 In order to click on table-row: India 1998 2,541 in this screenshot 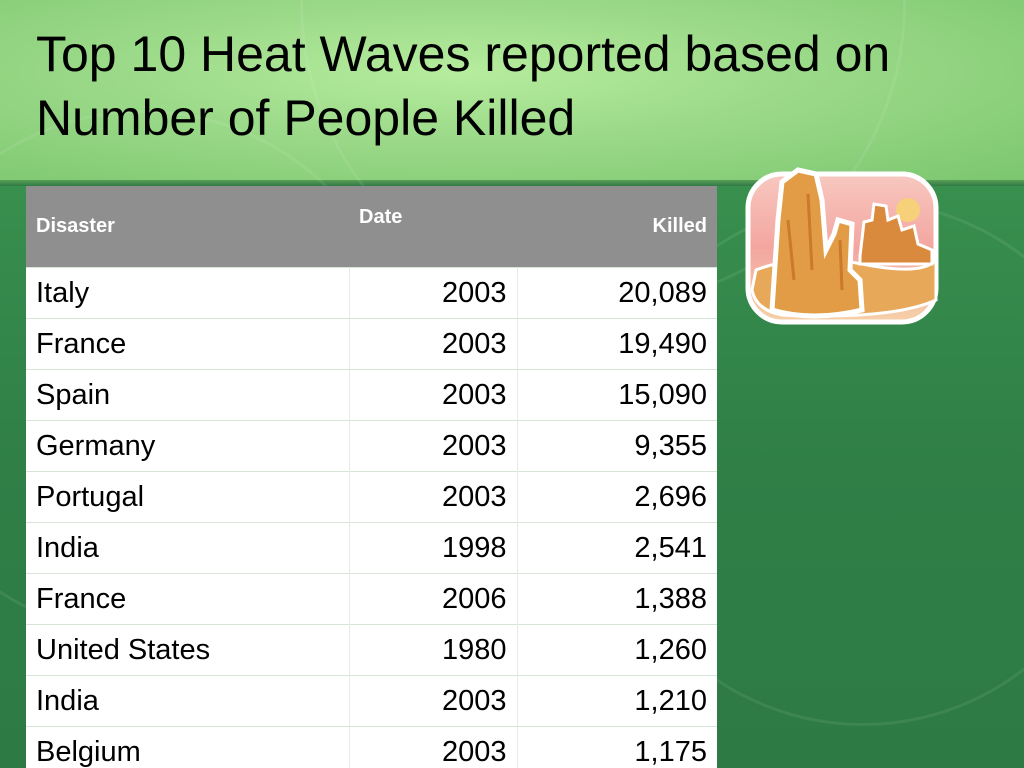, I will do `click(371, 548)`.